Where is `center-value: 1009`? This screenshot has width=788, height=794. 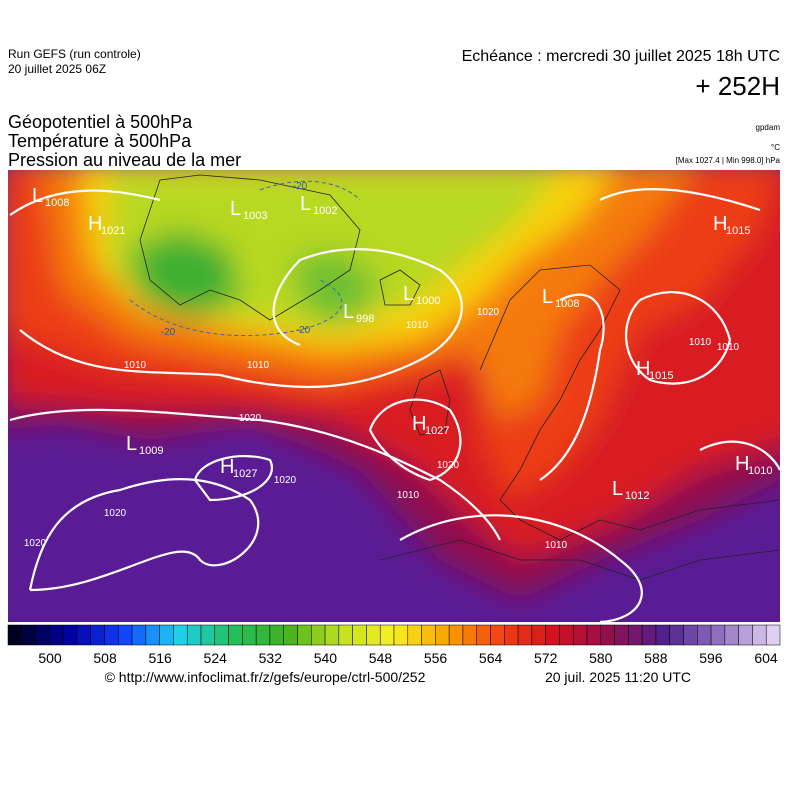 center-value: 1009 is located at coordinates (151, 451).